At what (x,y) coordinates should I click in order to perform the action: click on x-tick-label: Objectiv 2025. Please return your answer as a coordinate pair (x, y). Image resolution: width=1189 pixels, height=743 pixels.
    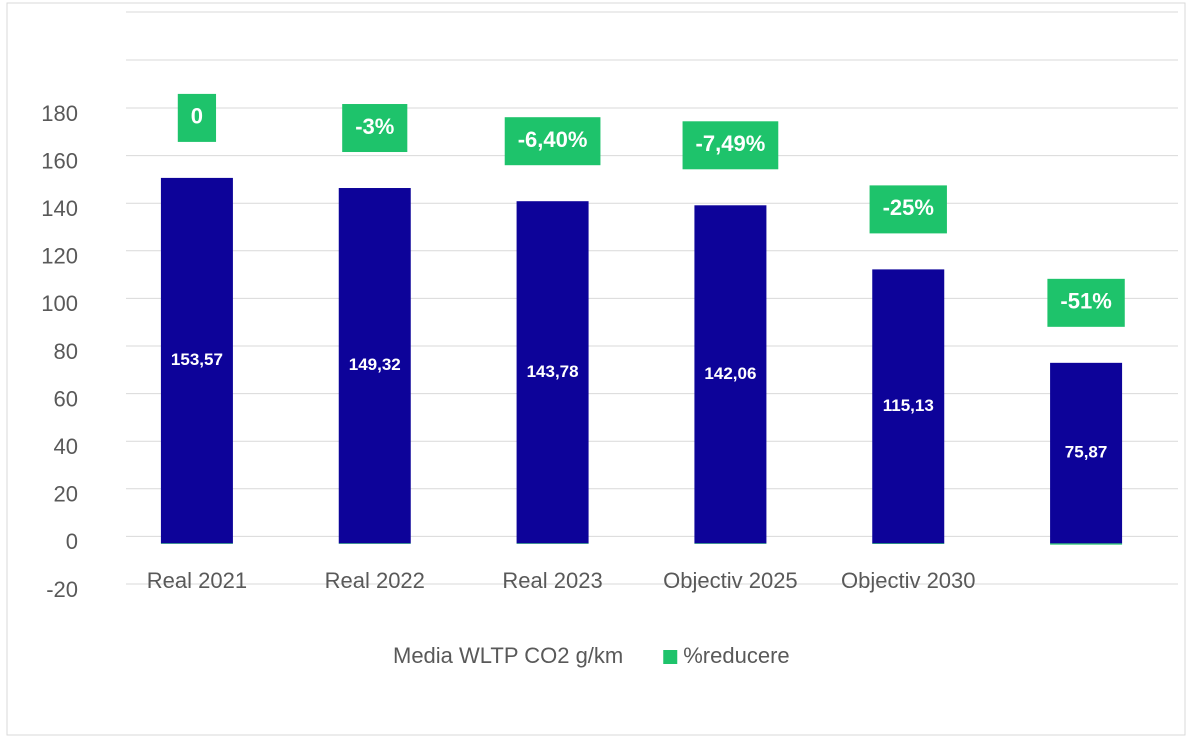
    Looking at the image, I should click on (730, 580).